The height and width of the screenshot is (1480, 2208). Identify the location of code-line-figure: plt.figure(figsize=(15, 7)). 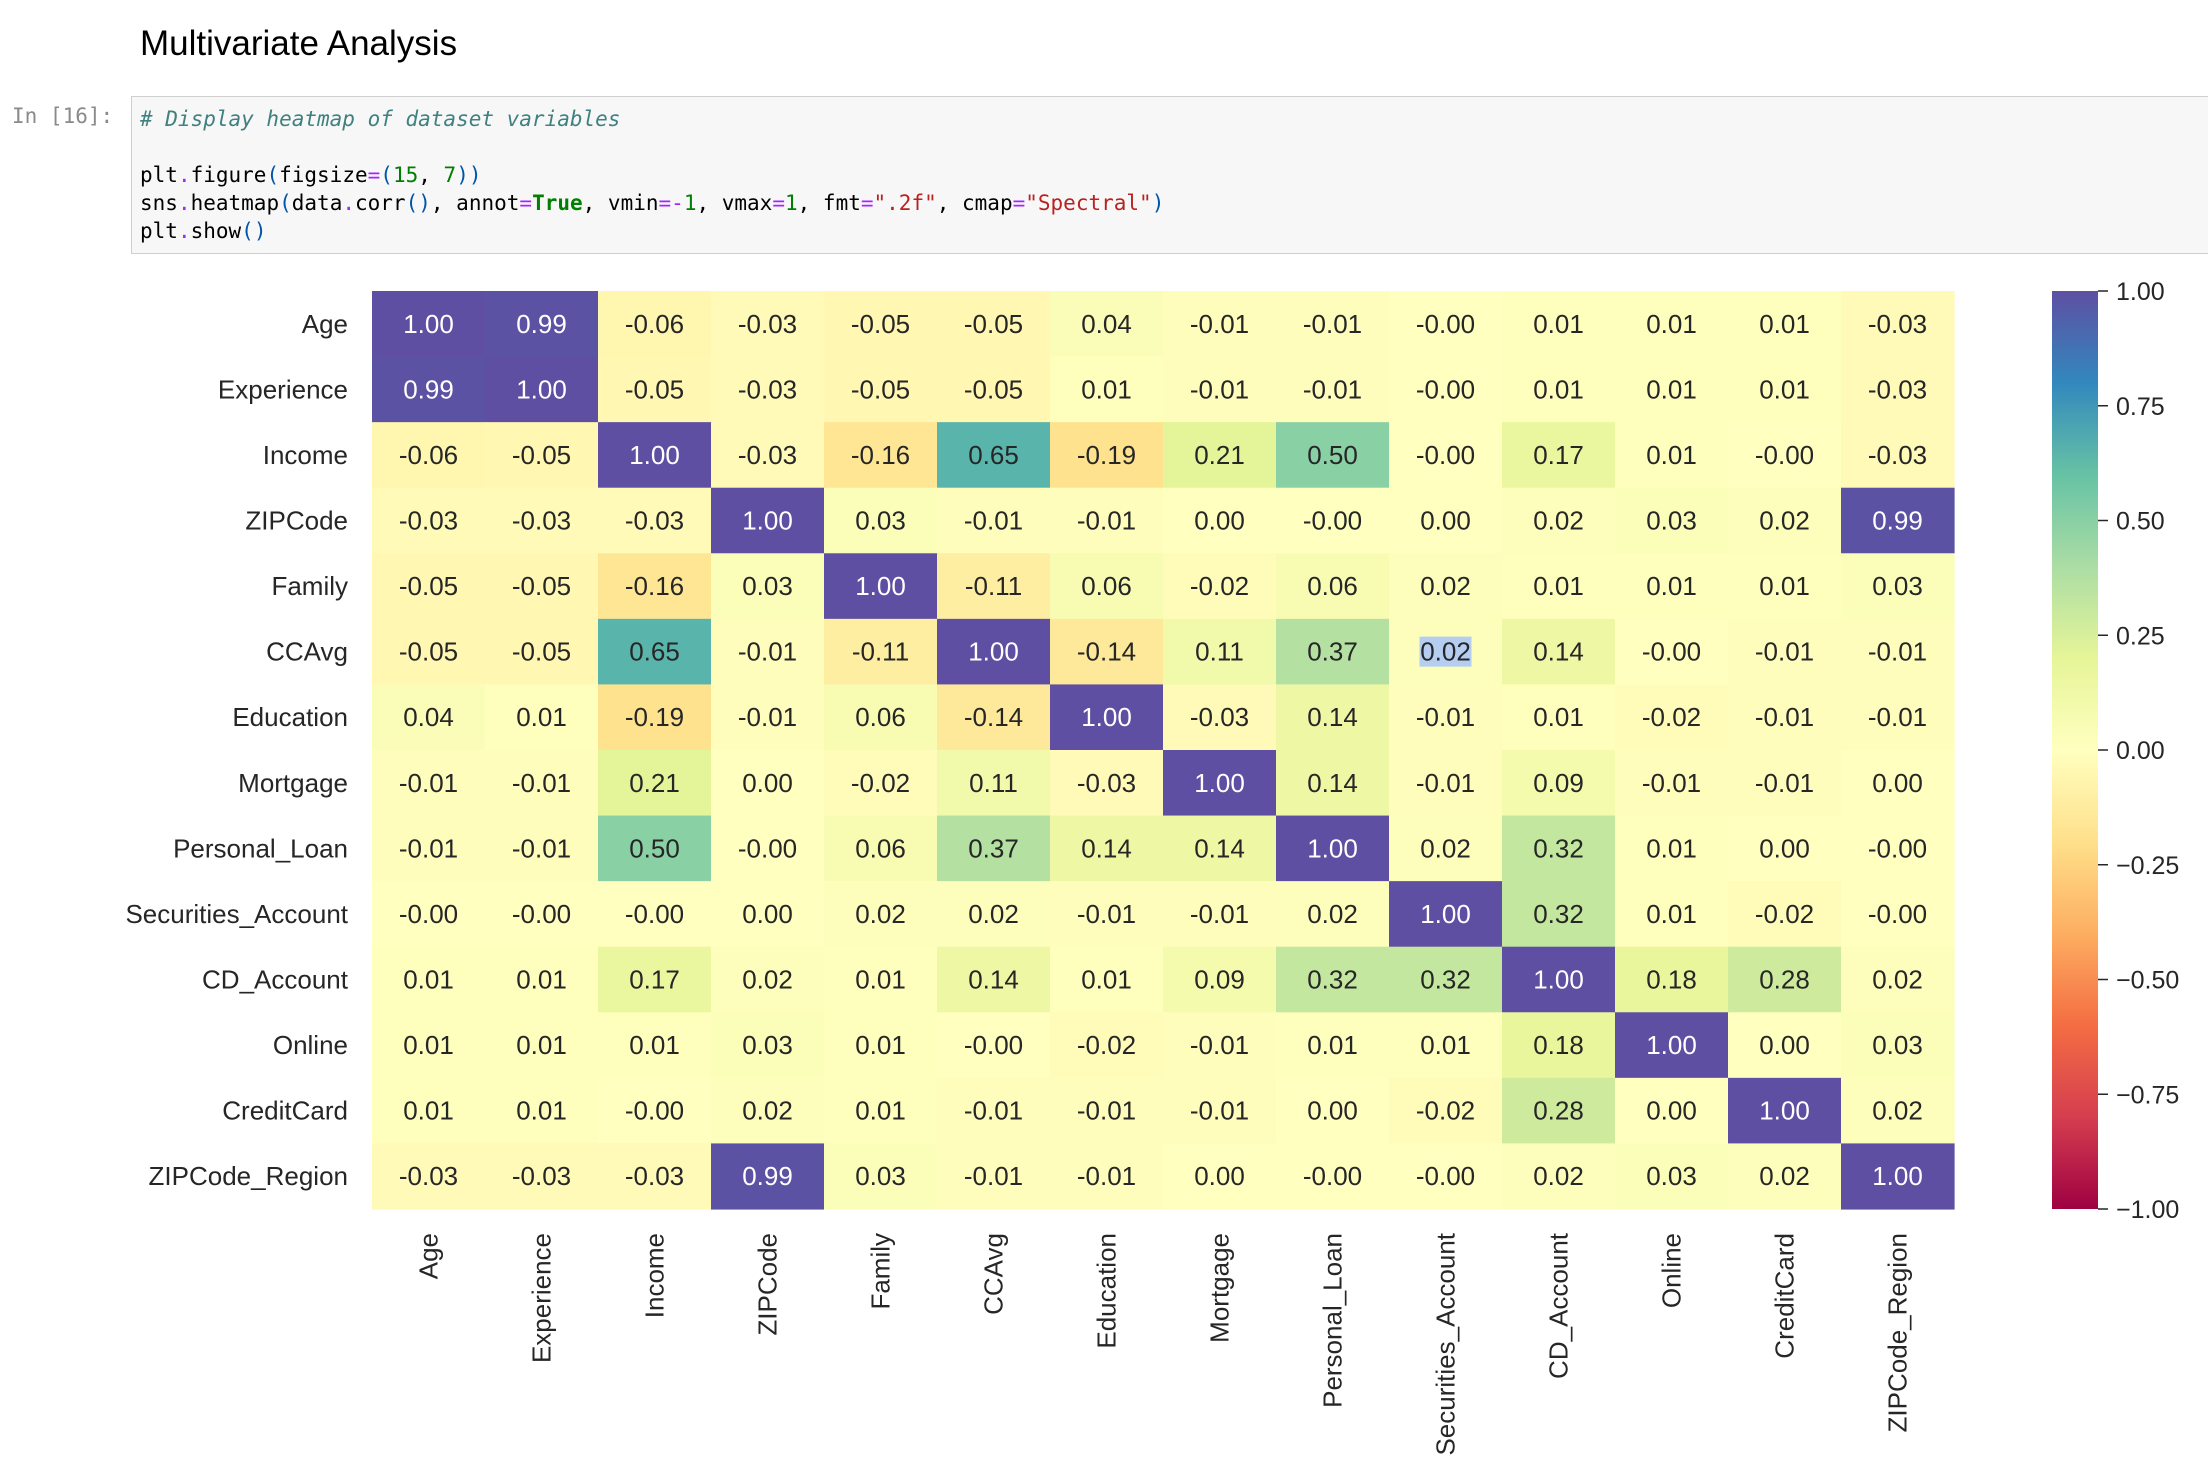
(311, 175).